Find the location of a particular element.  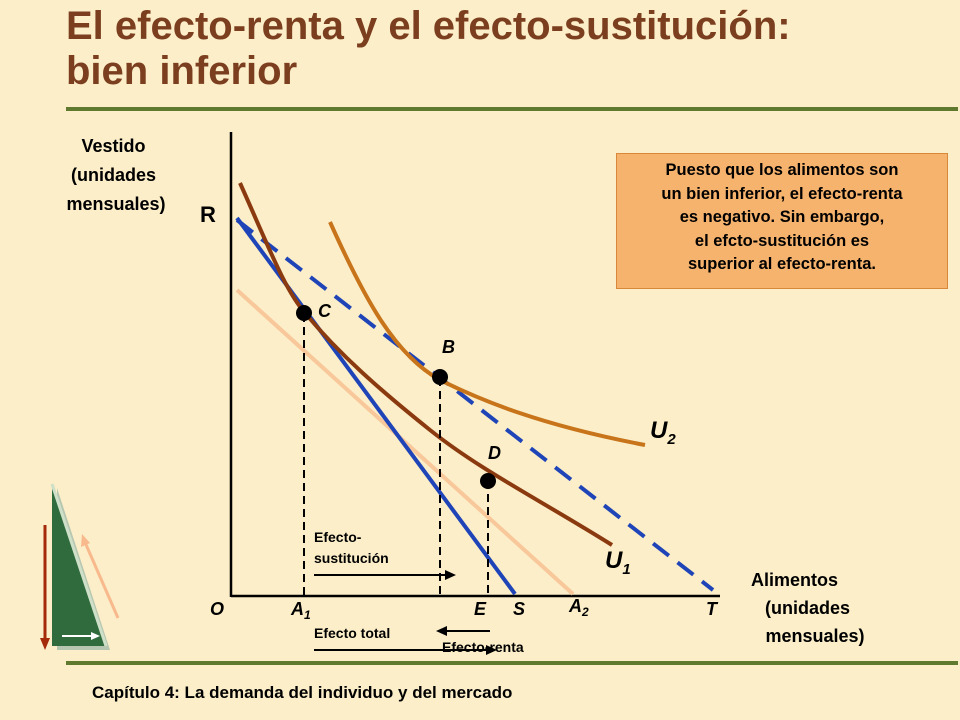

substitution-arrowhead is located at coordinates (450, 575).